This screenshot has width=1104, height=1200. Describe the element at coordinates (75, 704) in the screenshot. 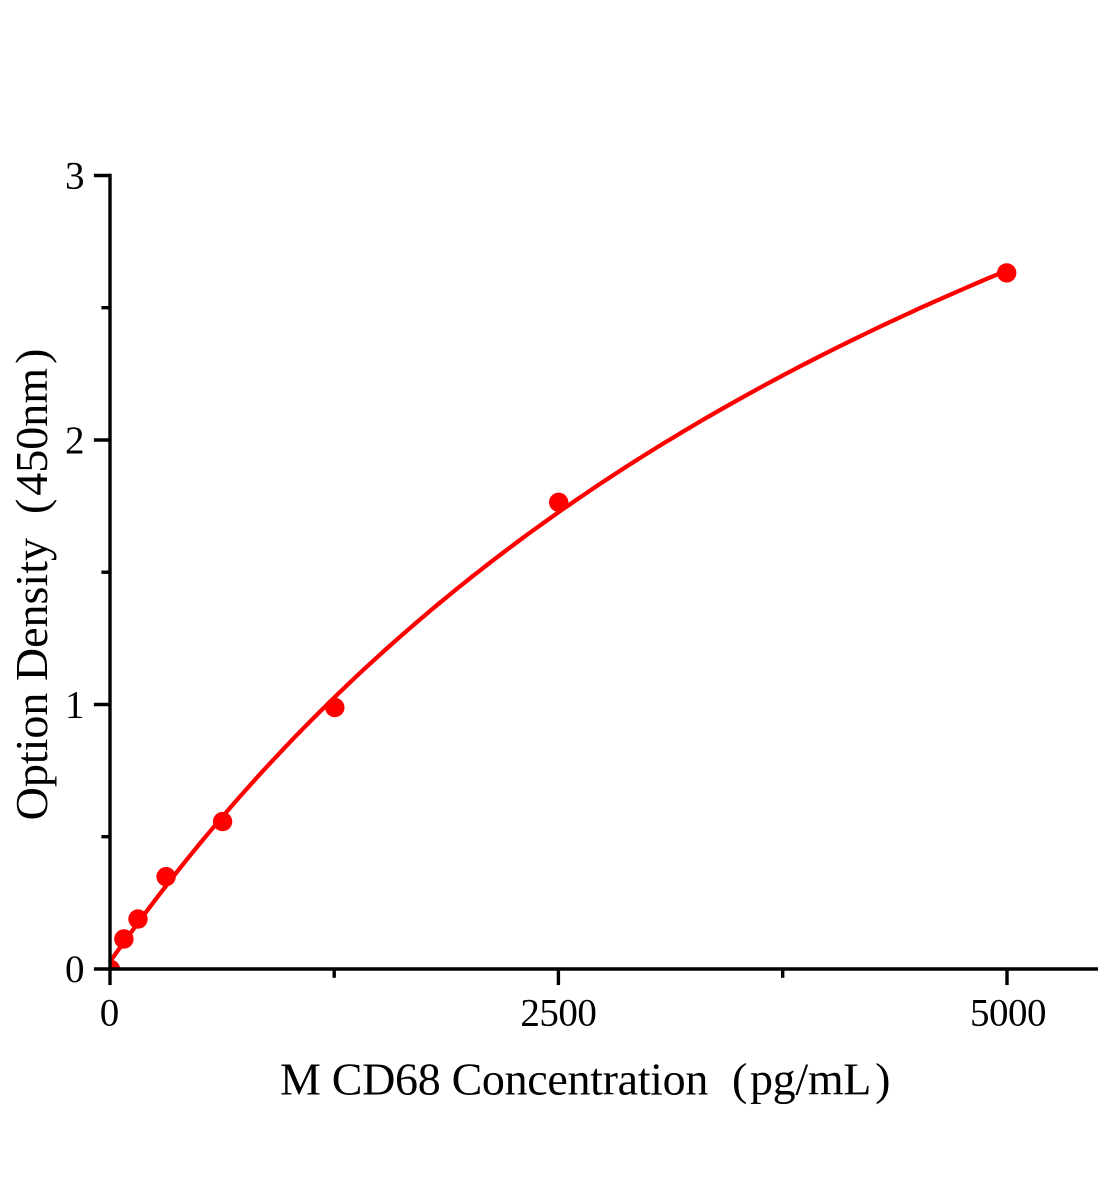

I see `svg-text: 1` at that location.